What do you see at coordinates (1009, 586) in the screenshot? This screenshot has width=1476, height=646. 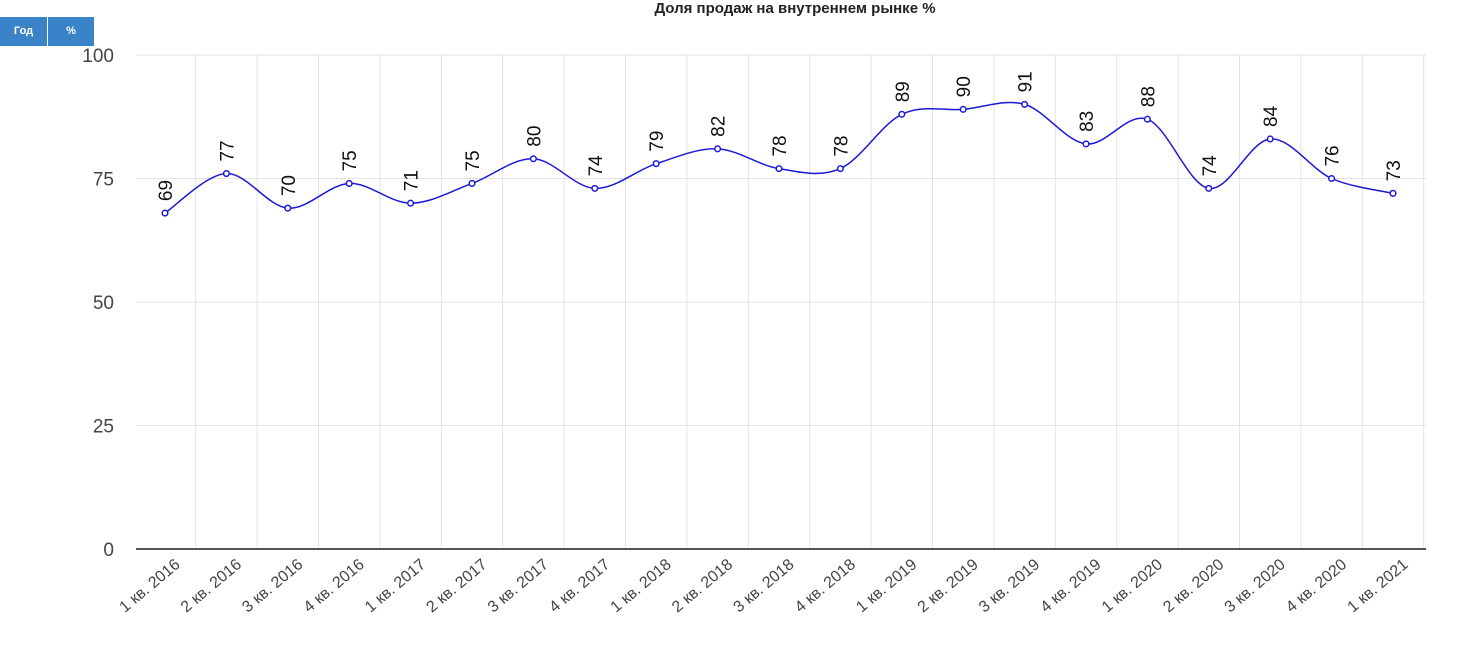 I see `x-tick-label: 3 кв. 2019` at bounding box center [1009, 586].